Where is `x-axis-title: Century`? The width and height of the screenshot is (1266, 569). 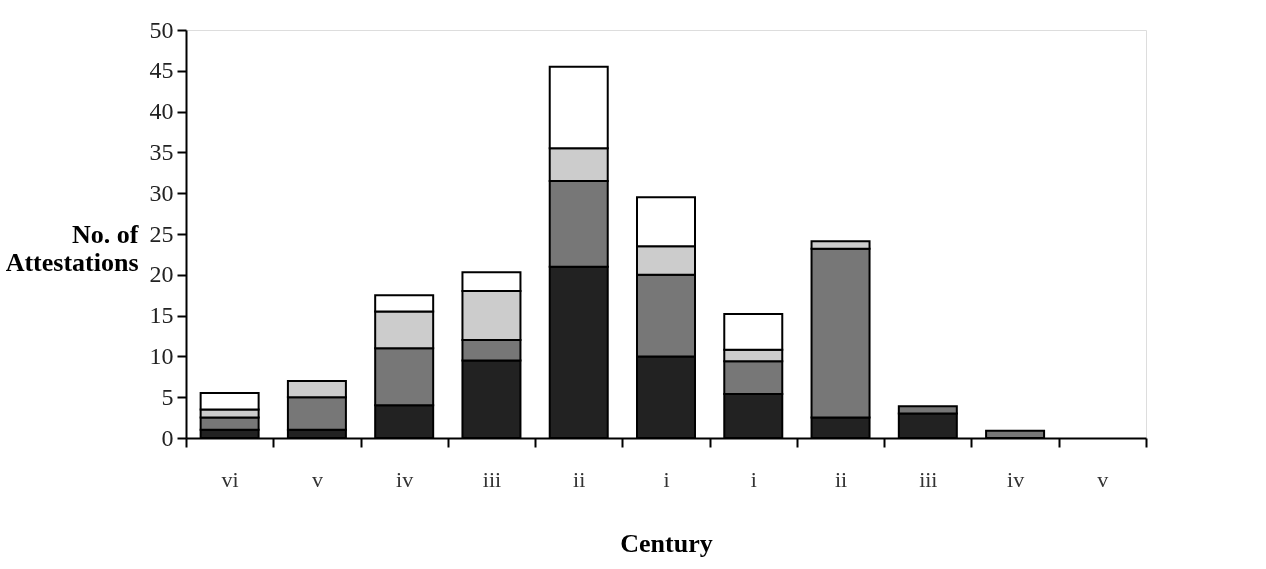 x-axis-title: Century is located at coordinates (666, 543).